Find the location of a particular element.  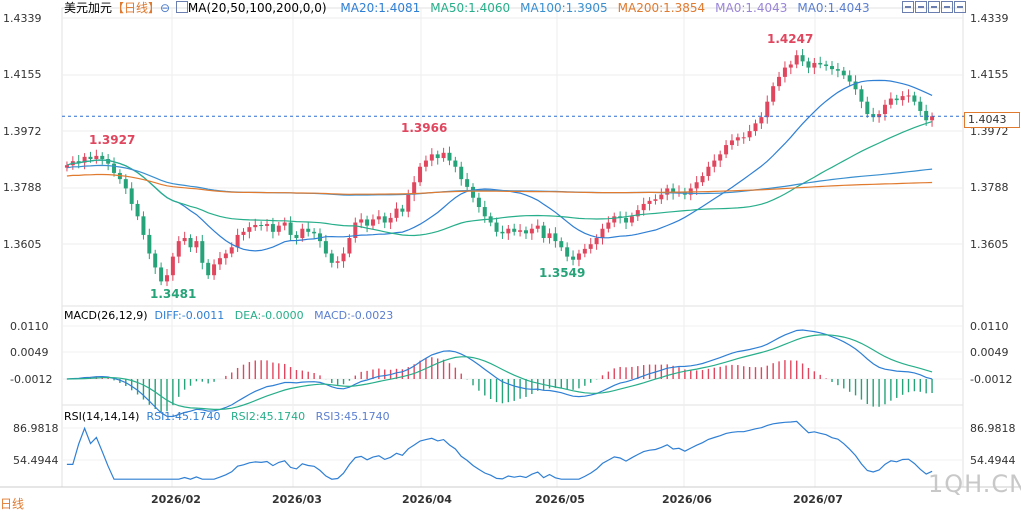

price-axis-label: 1.3605 is located at coordinates (989, 244).